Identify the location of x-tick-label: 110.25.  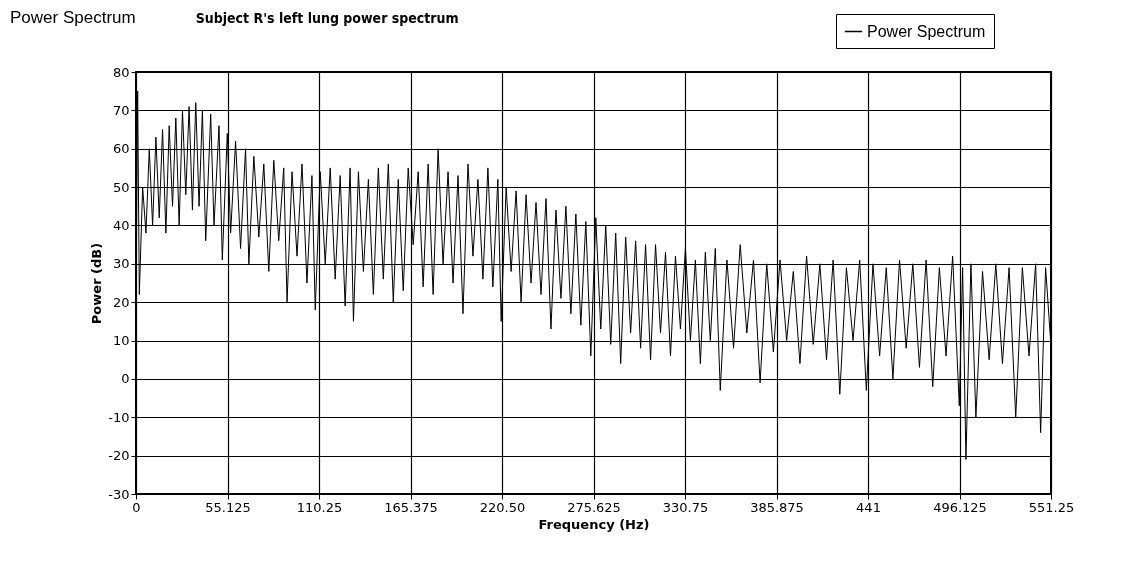
(319, 507).